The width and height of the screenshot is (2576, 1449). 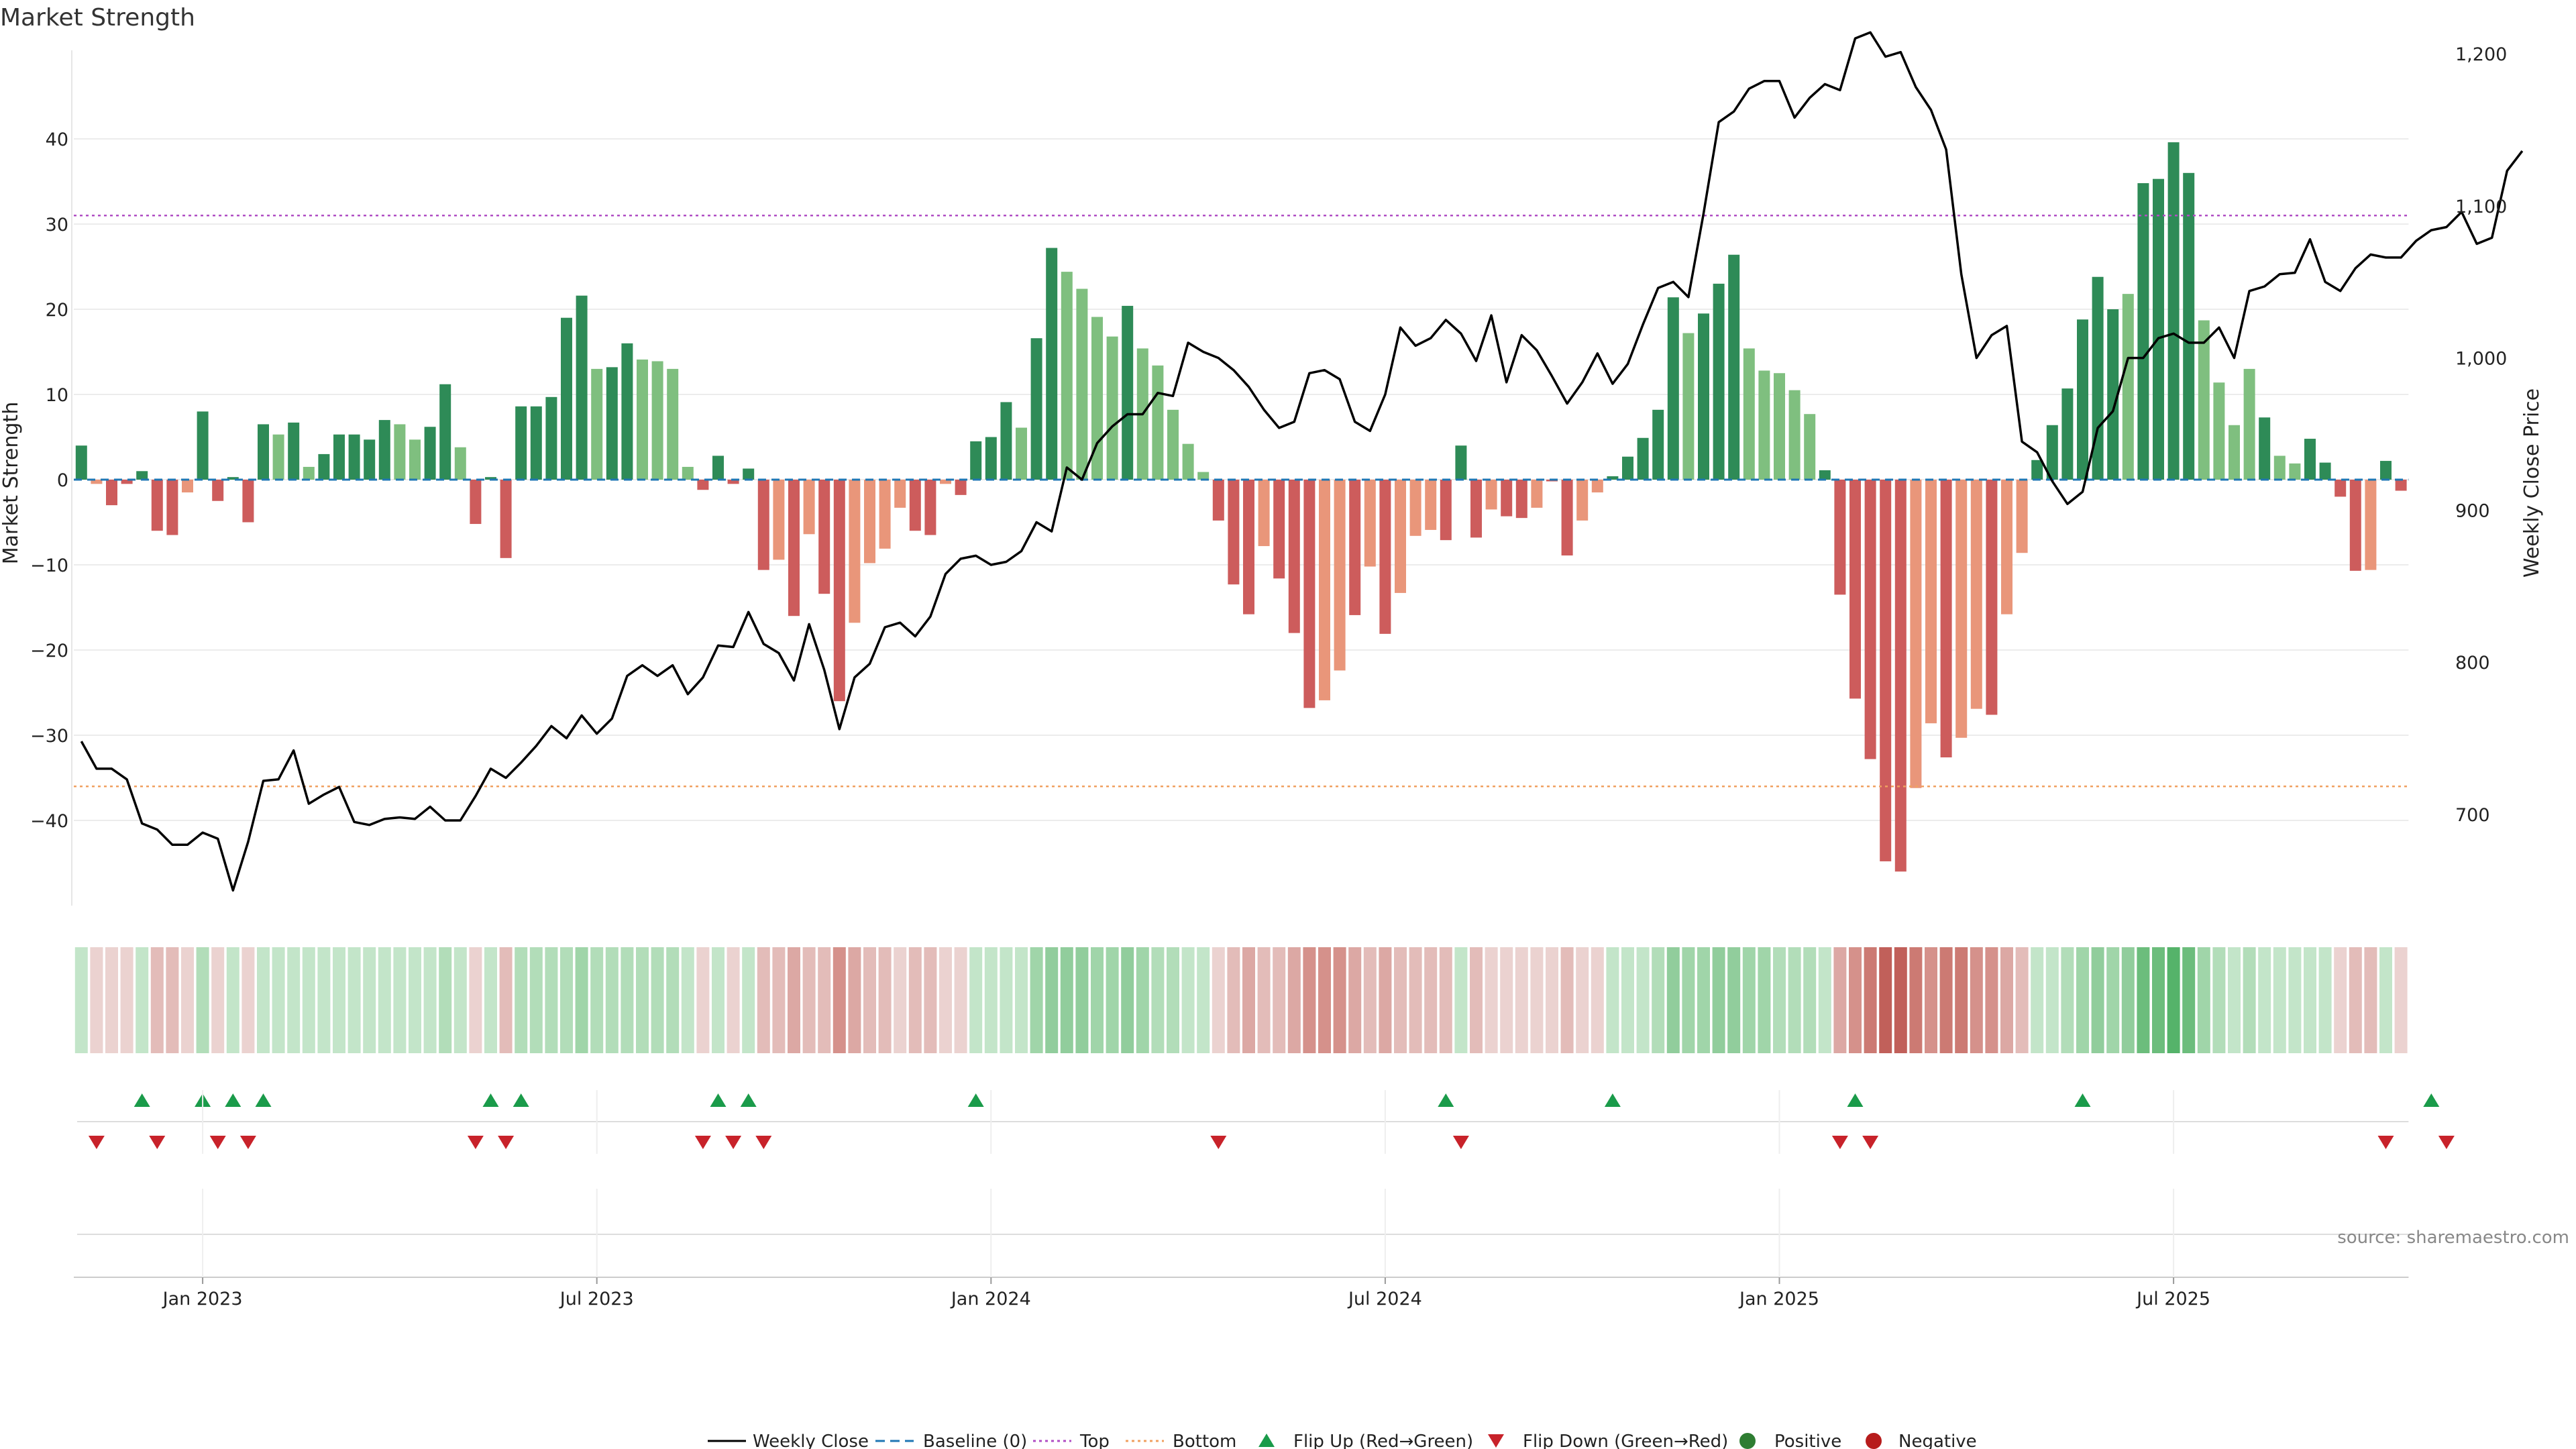 What do you see at coordinates (2172, 1299) in the screenshot?
I see `x-tick-label: Jul 2025` at bounding box center [2172, 1299].